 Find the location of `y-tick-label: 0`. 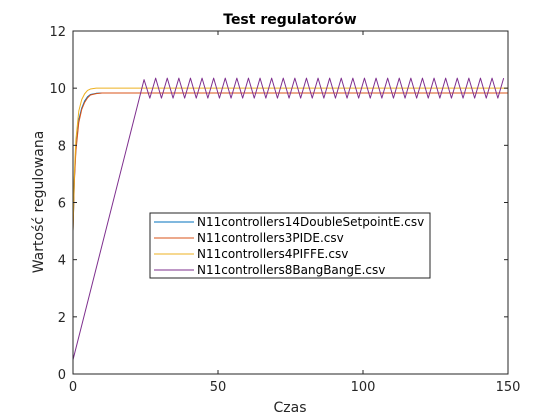

y-tick-label: 0 is located at coordinates (62, 375).